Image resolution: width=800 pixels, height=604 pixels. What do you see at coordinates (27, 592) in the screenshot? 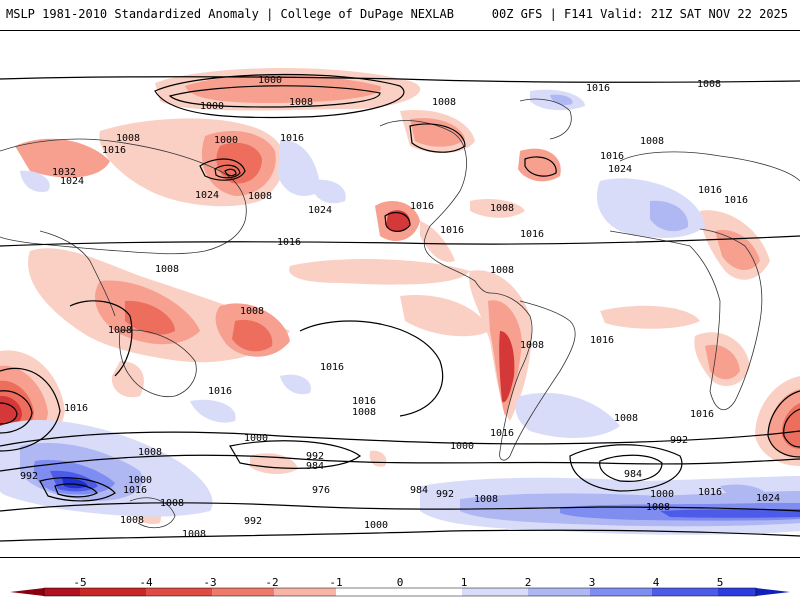
I see `colorbar-arrow-left` at bounding box center [27, 592].